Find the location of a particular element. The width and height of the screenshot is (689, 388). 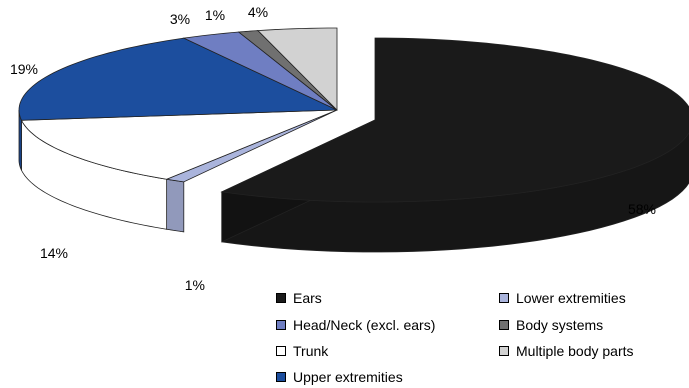

pie-slice-body-systems is located at coordinates (287, 70).